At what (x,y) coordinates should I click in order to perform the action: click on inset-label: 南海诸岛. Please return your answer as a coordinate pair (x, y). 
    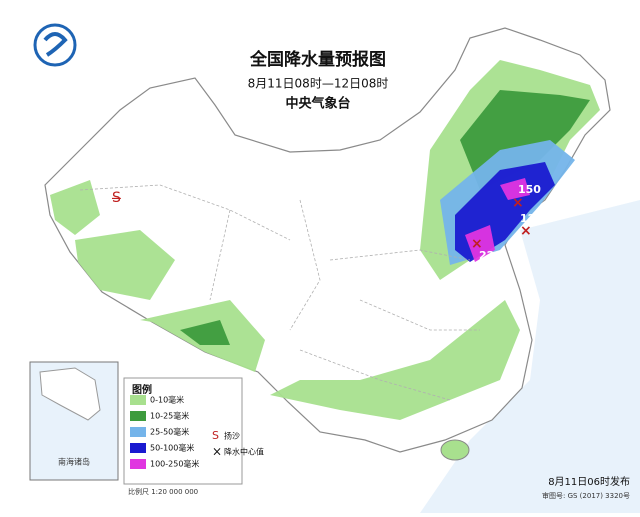
    Looking at the image, I should click on (74, 462).